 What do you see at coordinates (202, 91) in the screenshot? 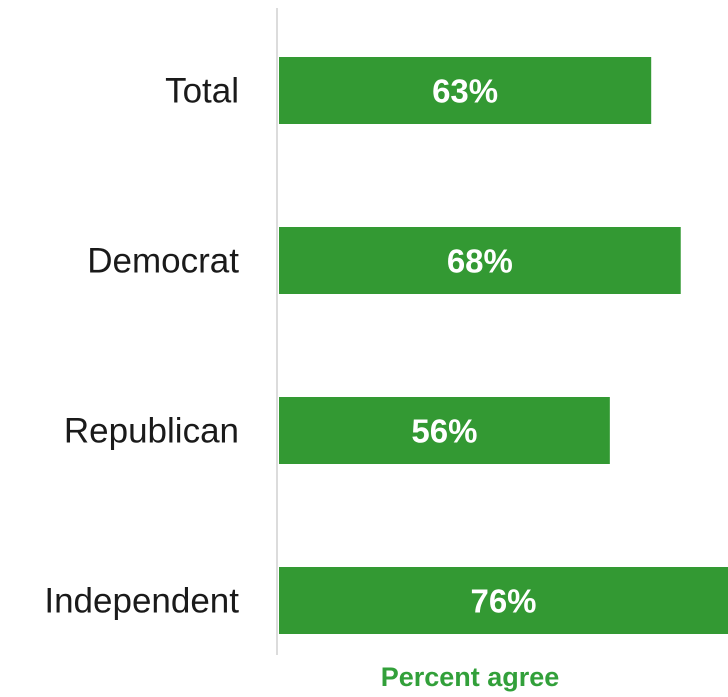
I see `category-label-total: Total` at bounding box center [202, 91].